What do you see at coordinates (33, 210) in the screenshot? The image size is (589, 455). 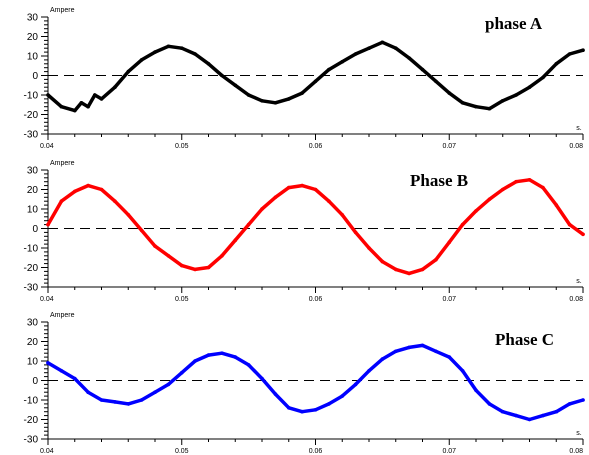 I see `y-tick-label: 10` at bounding box center [33, 210].